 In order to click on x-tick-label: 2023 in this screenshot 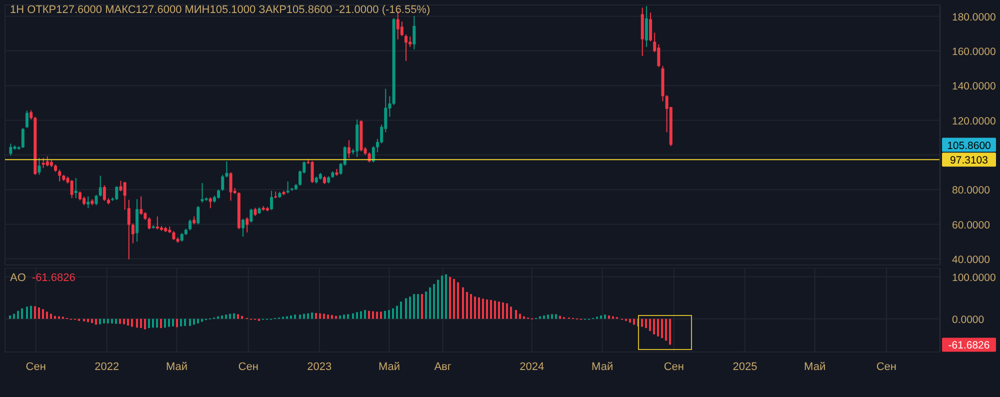, I will do `click(319, 367)`.